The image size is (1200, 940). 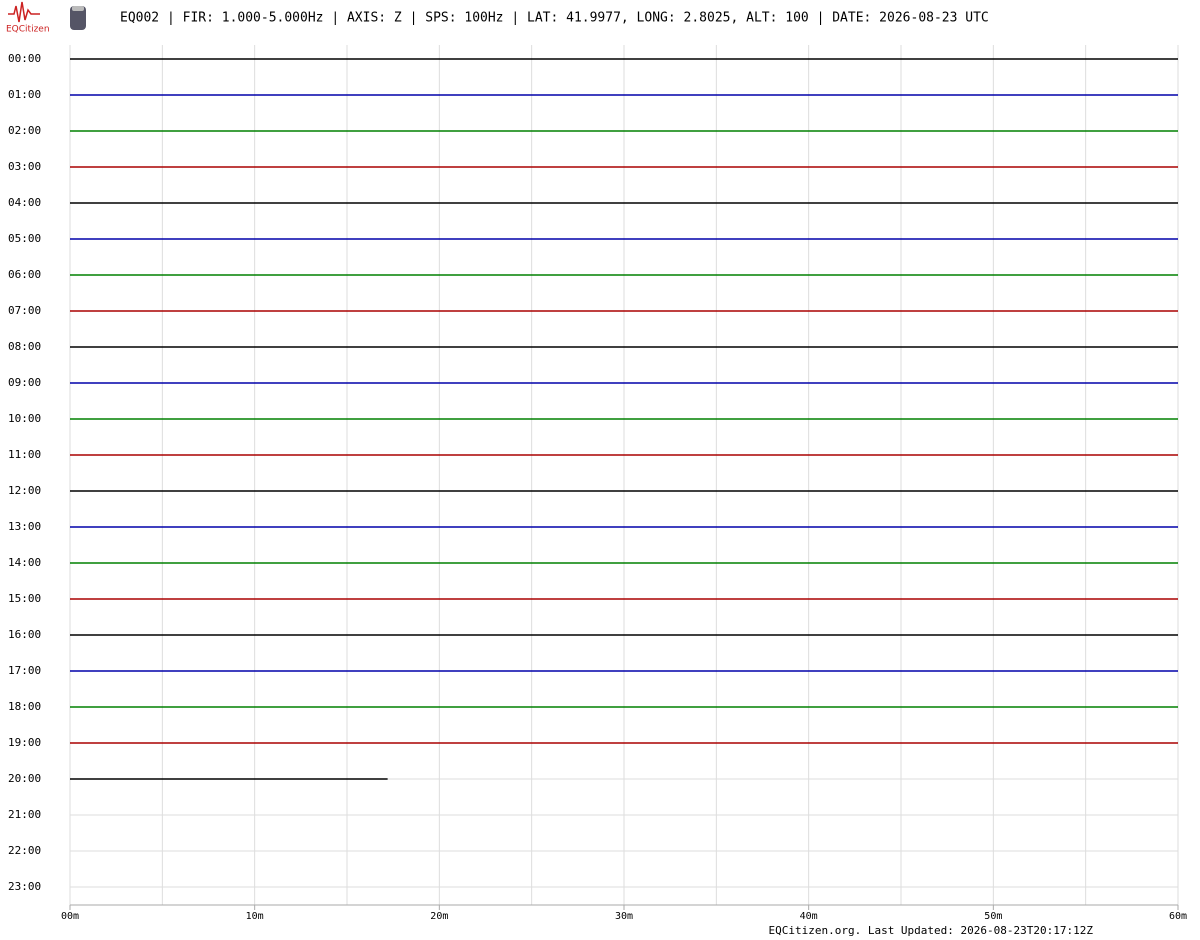 I want to click on row-label: 10:00, so click(x=24, y=418).